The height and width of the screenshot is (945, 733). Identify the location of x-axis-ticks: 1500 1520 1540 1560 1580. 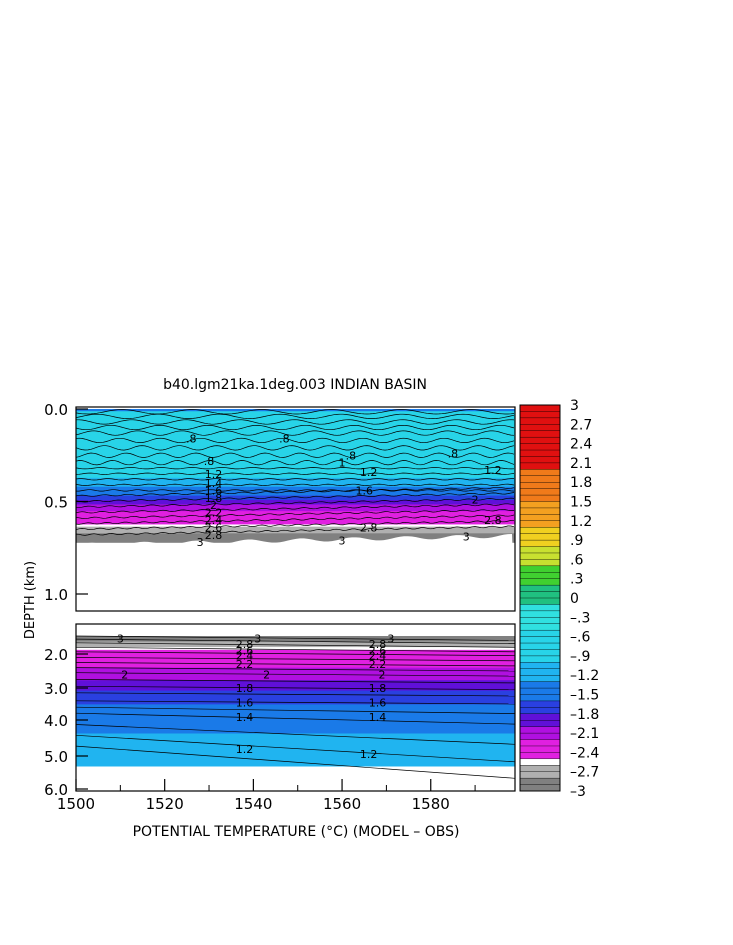
(266, 796).